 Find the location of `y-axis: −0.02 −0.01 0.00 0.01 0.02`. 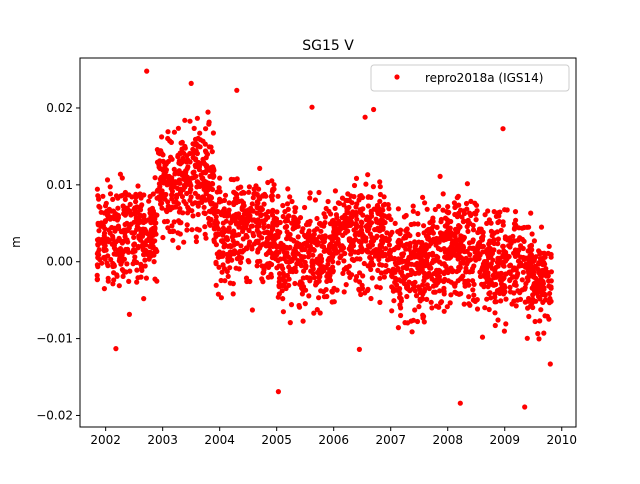

y-axis: −0.02 −0.01 0.00 0.01 0.02 is located at coordinates (58, 261).